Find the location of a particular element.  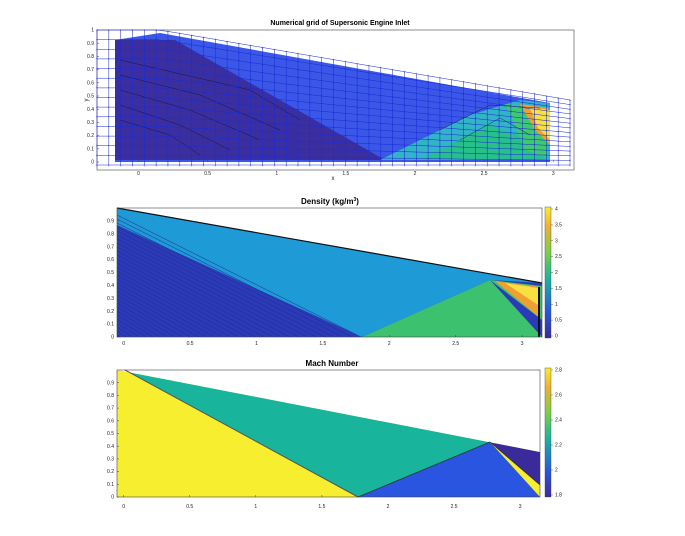

panel3-yticks: 0 0.1 0.2 0.3 0.4 0.5 0.6 0.7 0.8 0.9 is located at coordinates (113, 440).